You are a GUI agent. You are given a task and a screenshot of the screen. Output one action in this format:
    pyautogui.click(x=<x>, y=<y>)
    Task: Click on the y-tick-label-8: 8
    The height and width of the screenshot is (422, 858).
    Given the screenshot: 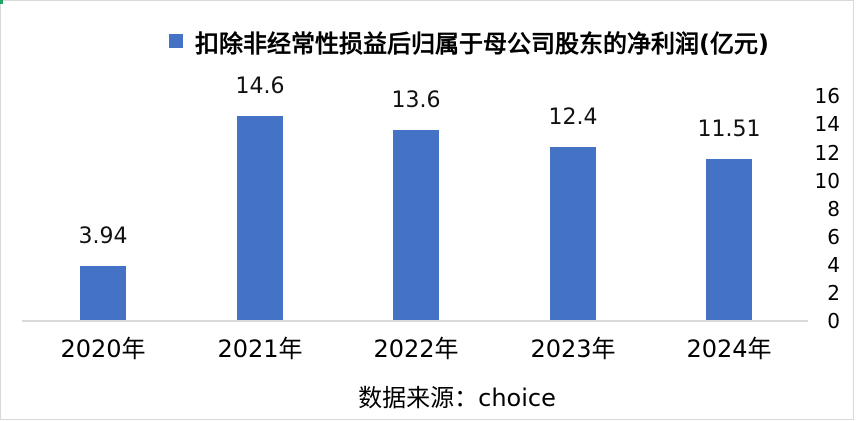 What is the action you would take?
    pyautogui.click(x=833, y=209)
    